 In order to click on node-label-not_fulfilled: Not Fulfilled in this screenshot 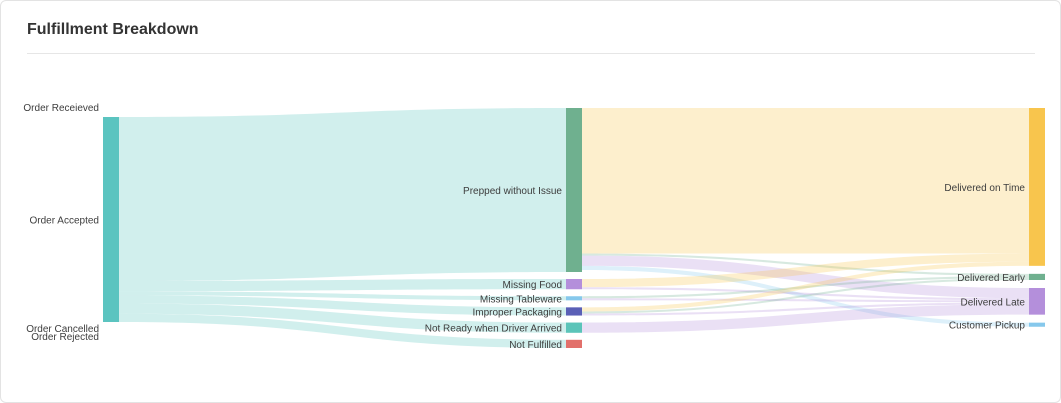, I will do `click(535, 345)`.